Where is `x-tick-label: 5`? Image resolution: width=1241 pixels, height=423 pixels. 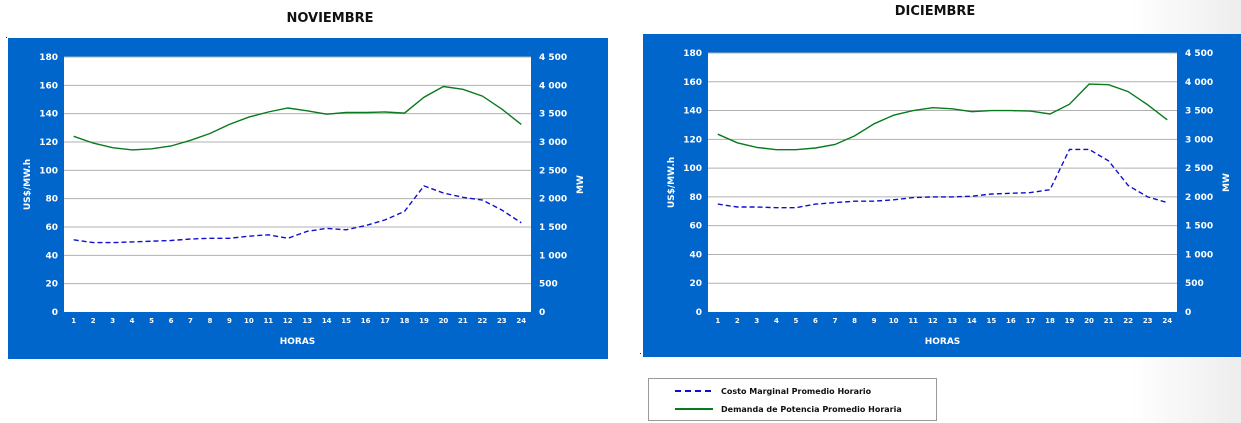 x-tick-label: 5 is located at coordinates (796, 321).